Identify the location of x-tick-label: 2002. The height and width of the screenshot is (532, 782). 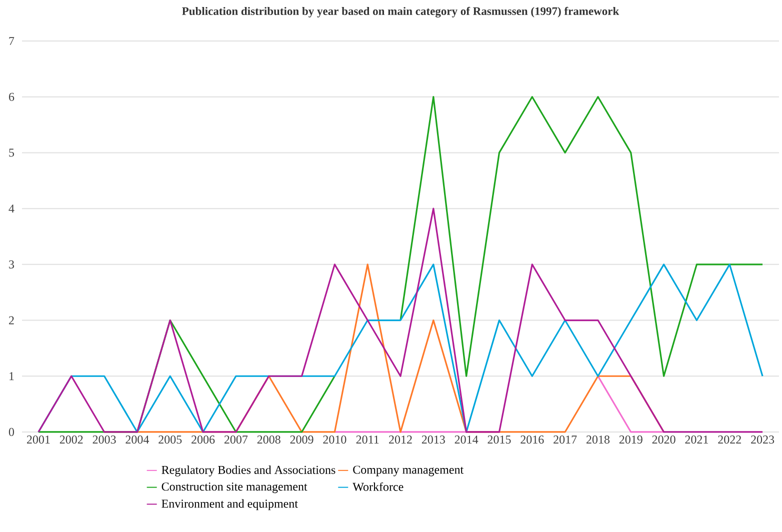
(71, 440).